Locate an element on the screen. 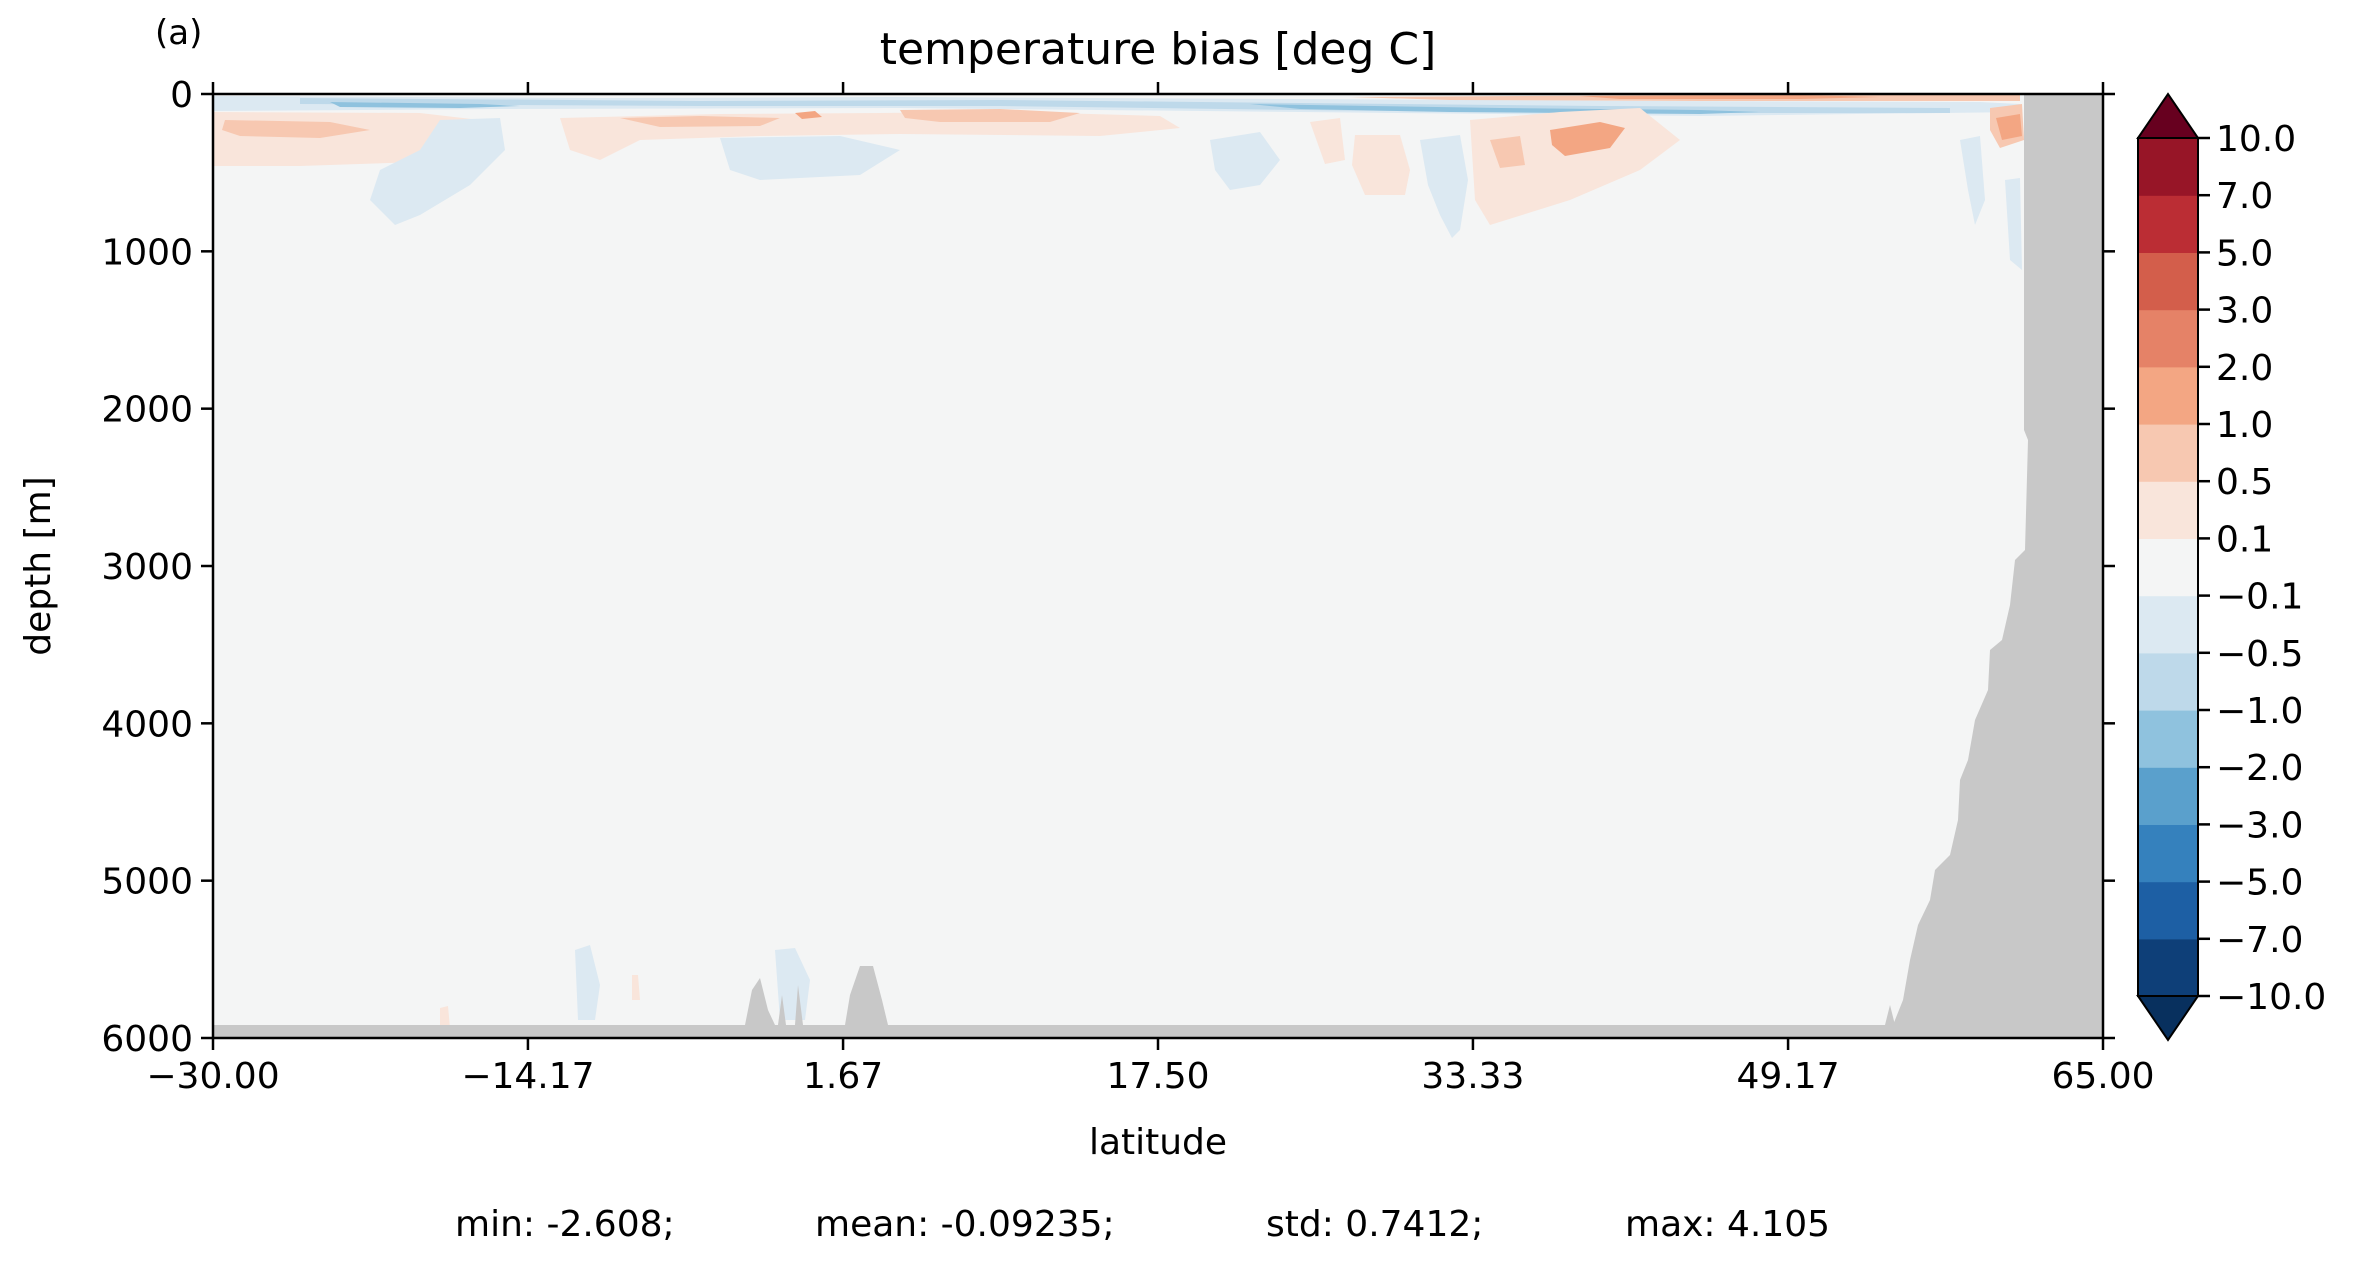 This screenshot has height=1263, width=2362. deep-warm-tropics is located at coordinates (636, 987).